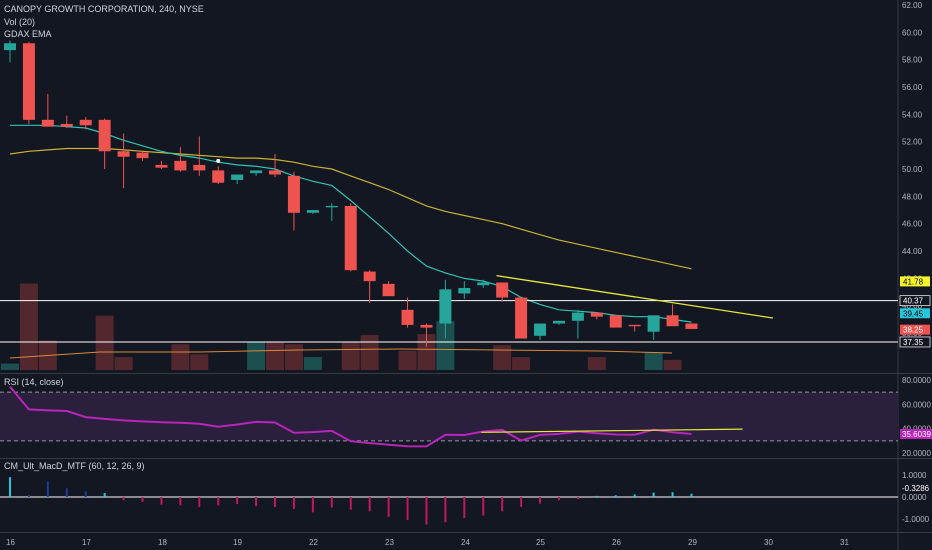 The width and height of the screenshot is (932, 550). What do you see at coordinates (912, 306) in the screenshot?
I see `price-axis-tick: 40.00` at bounding box center [912, 306].